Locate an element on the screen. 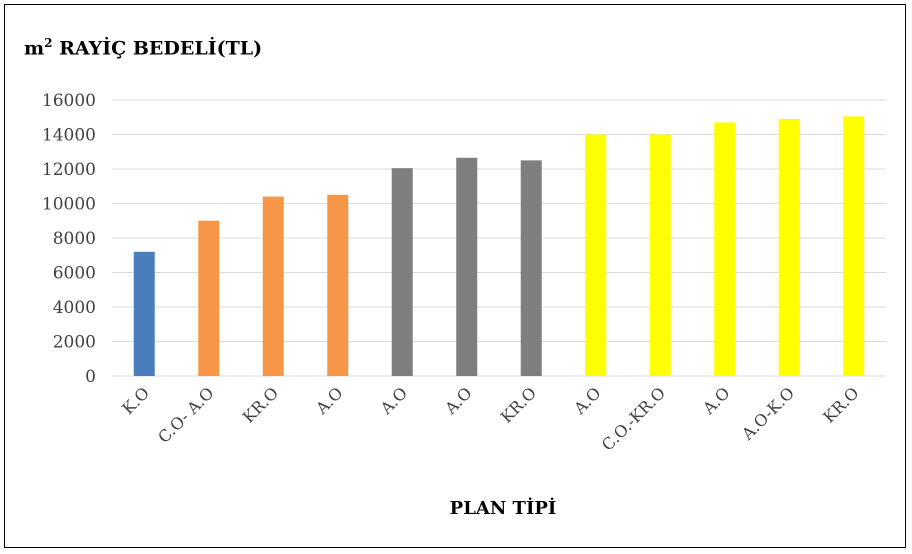 The width and height of the screenshot is (912, 554). x-axis-label: PLAN TİPİ is located at coordinates (503, 507).